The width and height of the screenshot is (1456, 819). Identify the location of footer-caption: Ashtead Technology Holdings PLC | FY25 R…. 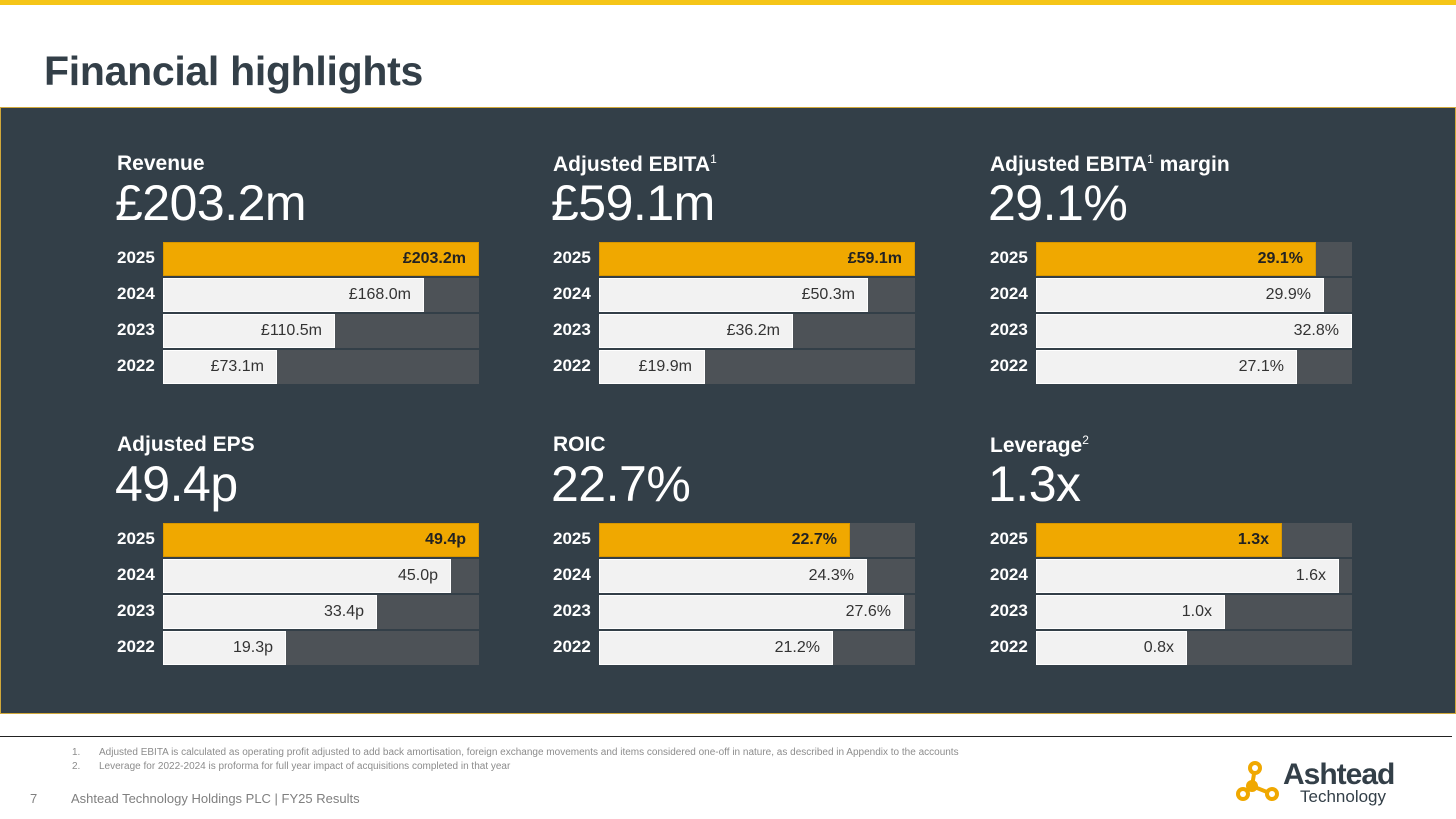
(215, 798).